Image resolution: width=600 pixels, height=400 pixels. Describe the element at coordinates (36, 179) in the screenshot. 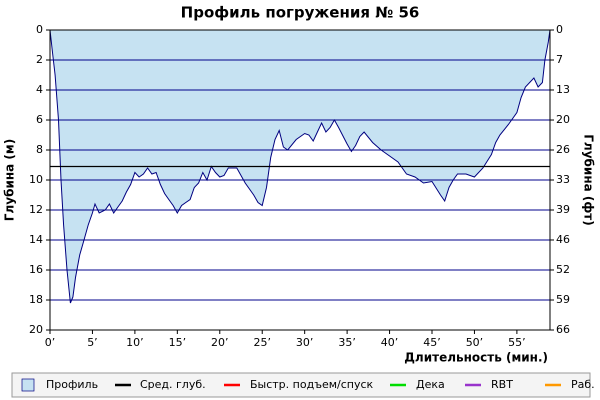

I see `y-tick-label: 10` at that location.